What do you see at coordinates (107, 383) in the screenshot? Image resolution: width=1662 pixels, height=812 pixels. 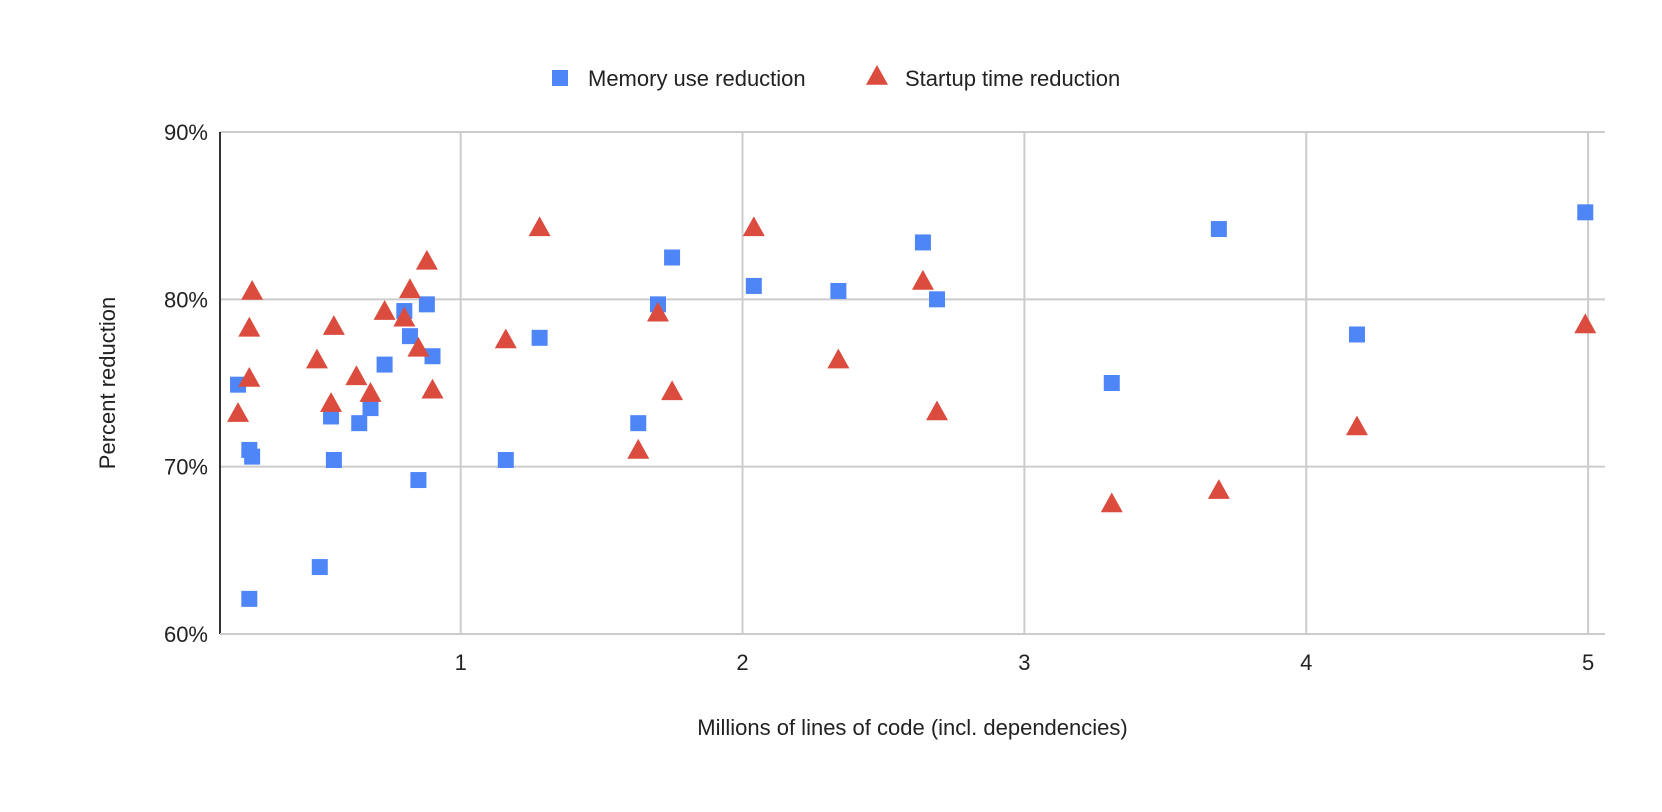 I see `y-axis-label: Percent reduction` at bounding box center [107, 383].